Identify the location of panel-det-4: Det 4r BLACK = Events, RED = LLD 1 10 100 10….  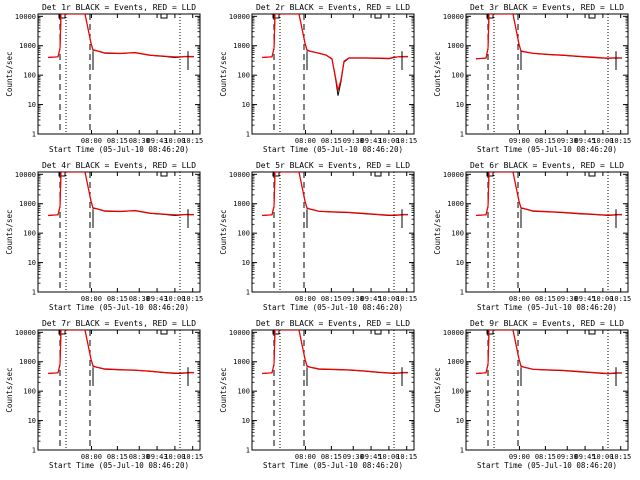
(104, 236).